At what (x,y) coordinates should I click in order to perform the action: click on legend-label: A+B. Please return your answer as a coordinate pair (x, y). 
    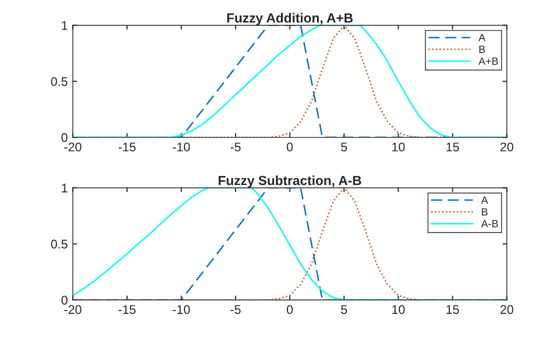
    Looking at the image, I should click on (488, 61).